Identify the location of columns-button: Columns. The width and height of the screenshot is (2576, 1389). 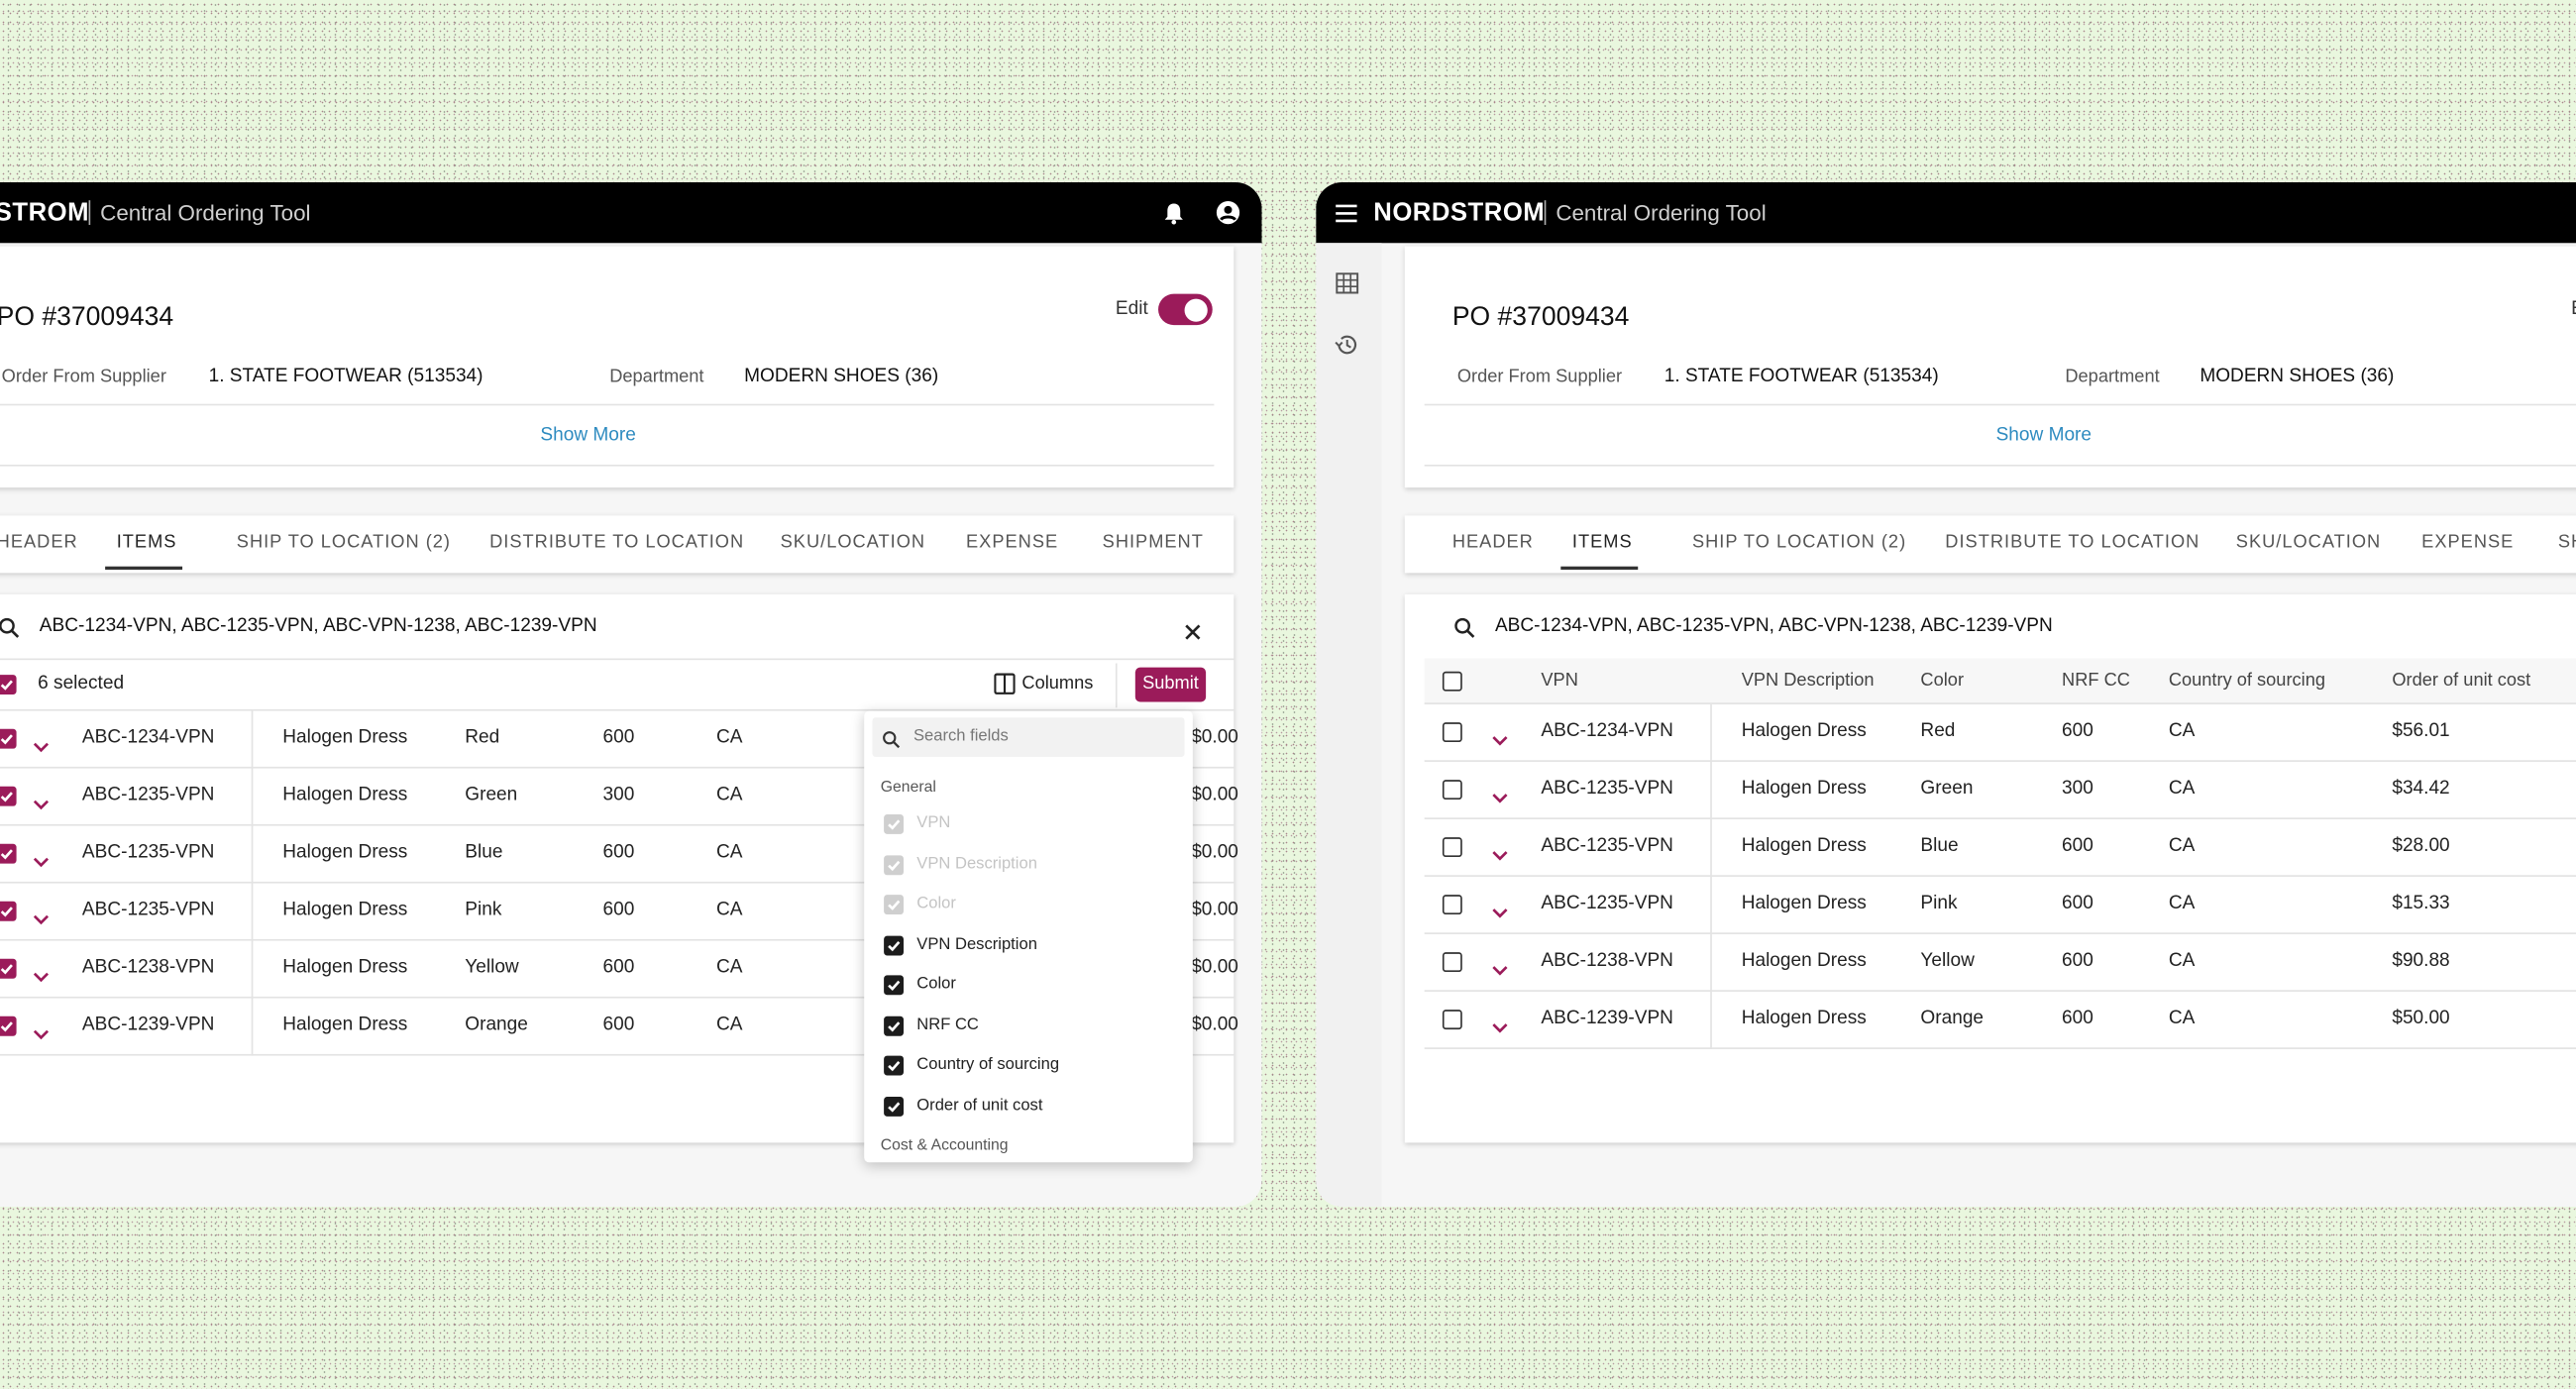
(1057, 684).